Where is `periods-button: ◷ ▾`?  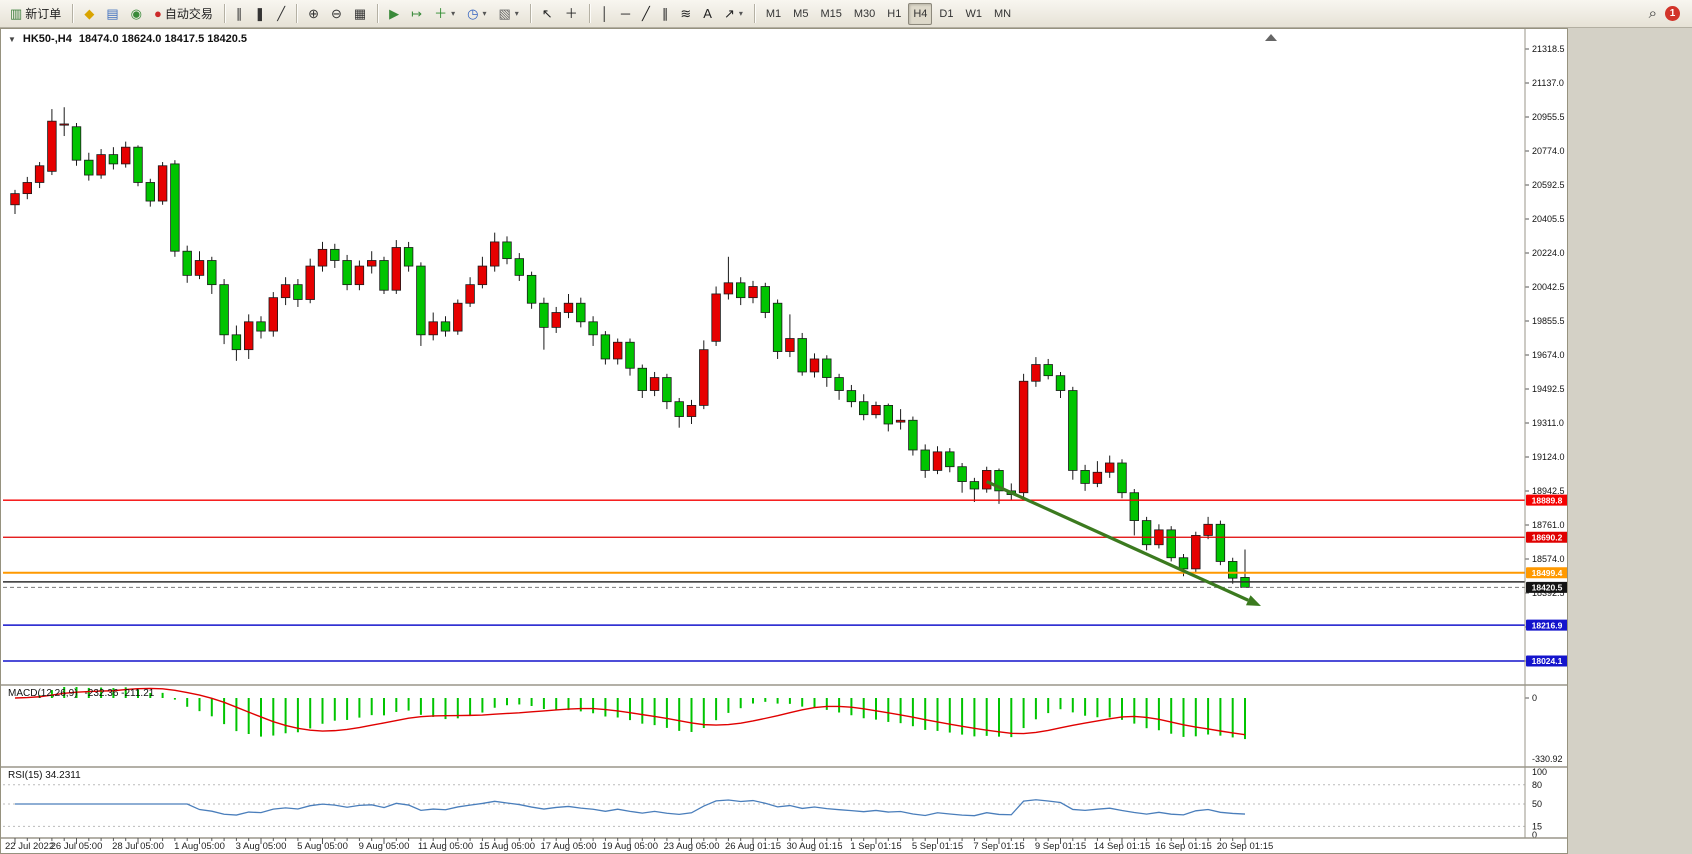 periods-button: ◷ ▾ is located at coordinates (476, 14).